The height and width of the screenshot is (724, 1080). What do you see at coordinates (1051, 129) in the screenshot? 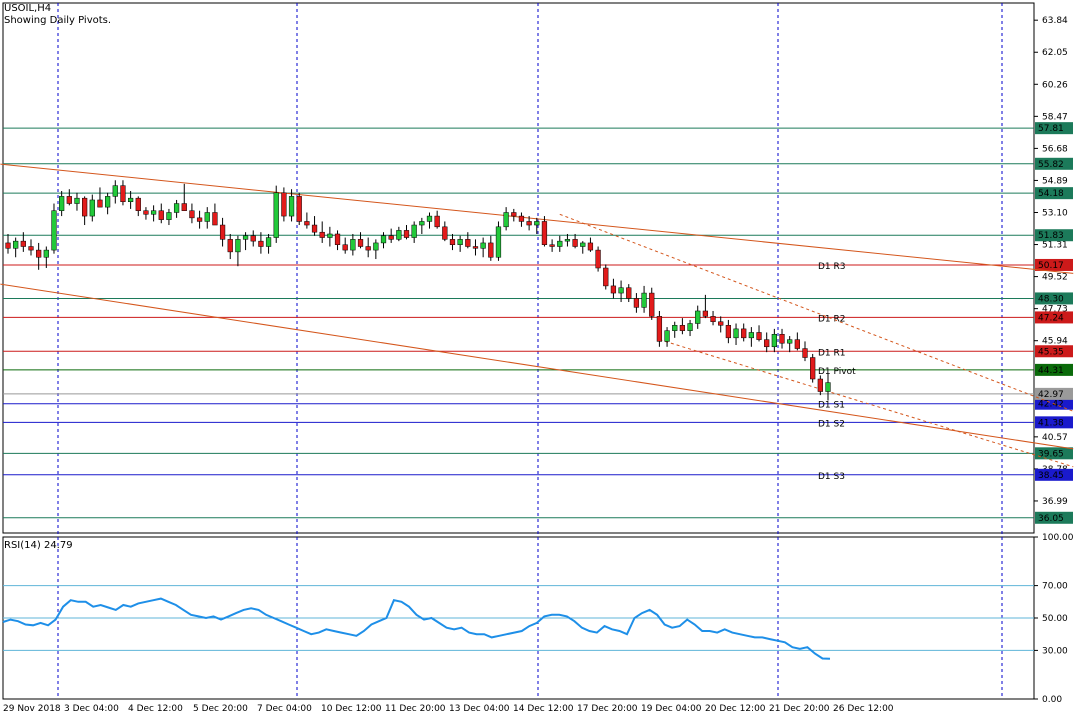
I see `level-price-label: 57.81` at bounding box center [1051, 129].